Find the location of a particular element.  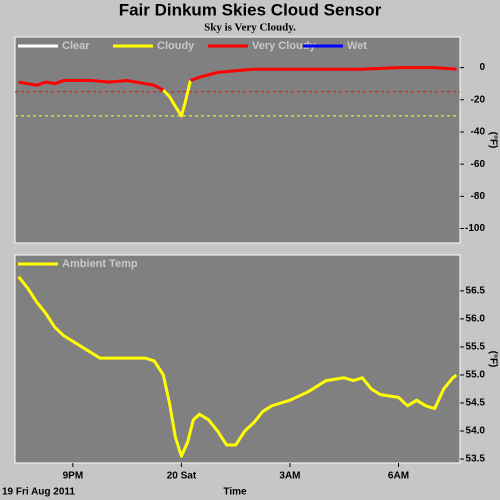

y-tick-label: -20 is located at coordinates (478, 99).